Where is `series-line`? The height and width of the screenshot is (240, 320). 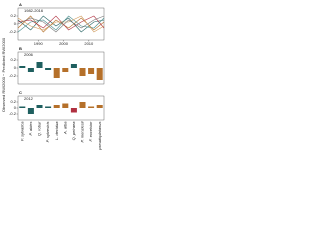 series-line is located at coordinates (61, 24).